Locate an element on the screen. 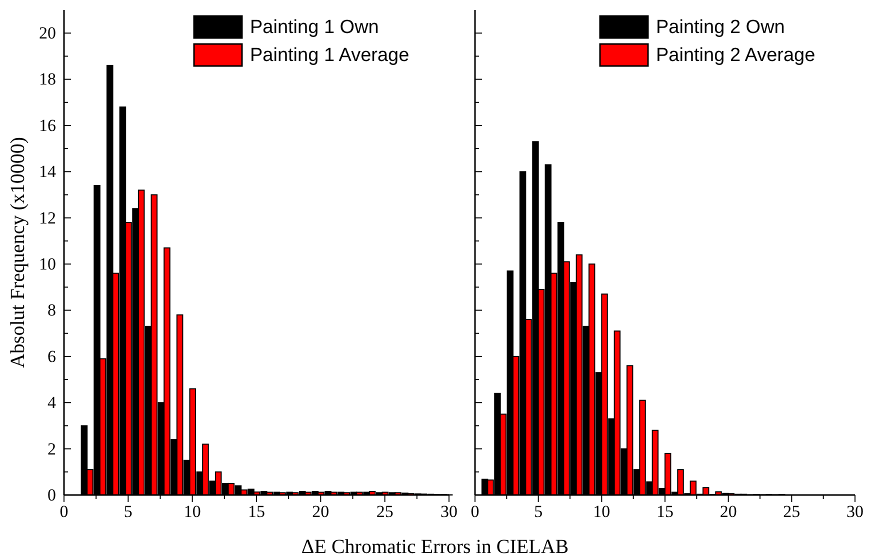 This screenshot has width=870, height=559. y-tick-label: 0 is located at coordinates (52, 494).